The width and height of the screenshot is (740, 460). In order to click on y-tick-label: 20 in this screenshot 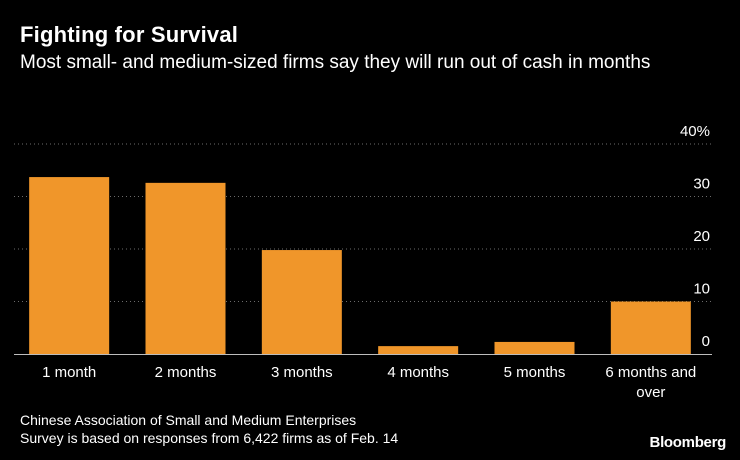, I will do `click(701, 236)`.